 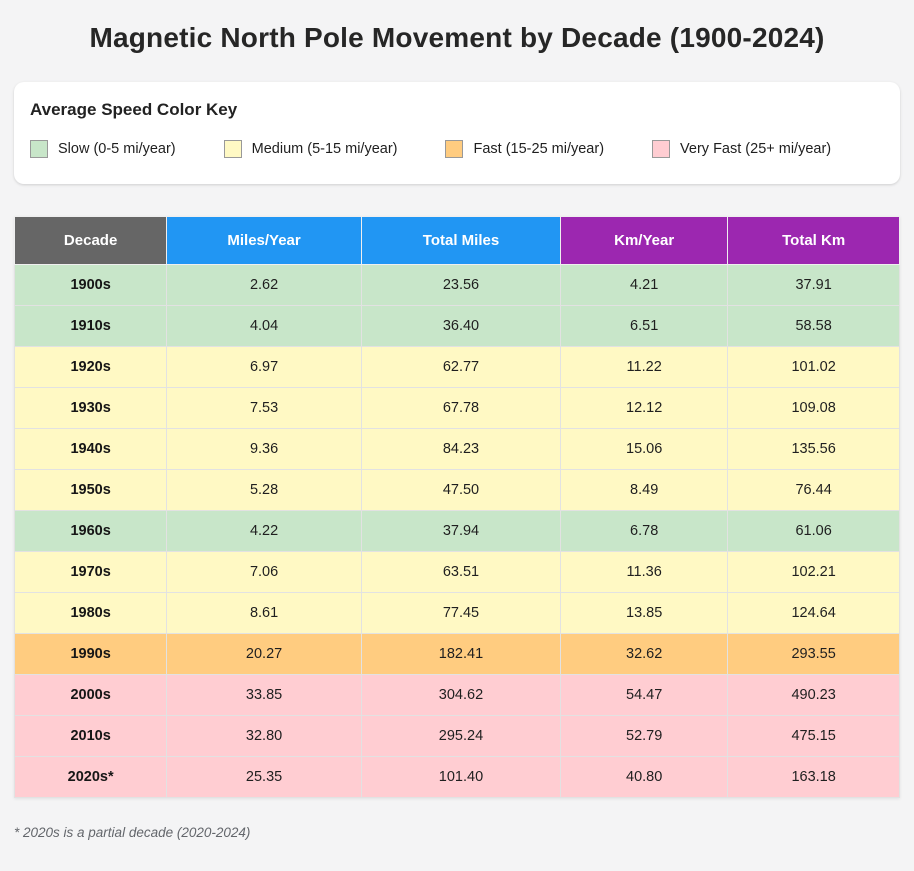 What do you see at coordinates (264, 449) in the screenshot?
I see `miles-per-year-cell: 9.36` at bounding box center [264, 449].